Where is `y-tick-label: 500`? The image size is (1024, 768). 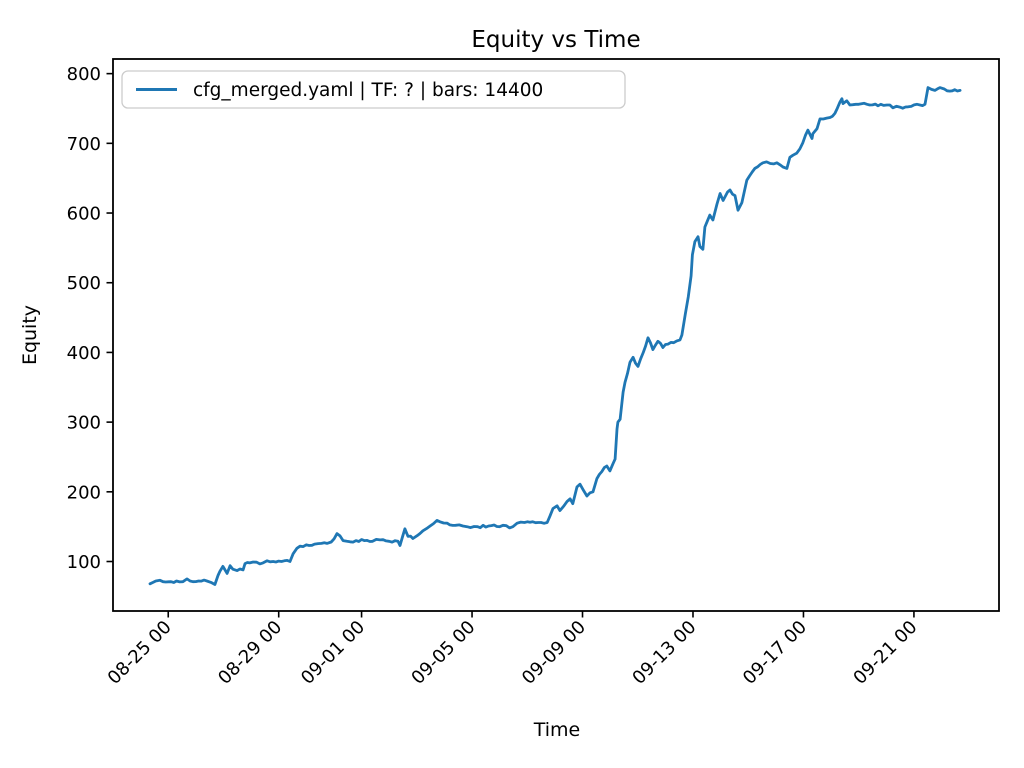
y-tick-label: 500 is located at coordinates (84, 283).